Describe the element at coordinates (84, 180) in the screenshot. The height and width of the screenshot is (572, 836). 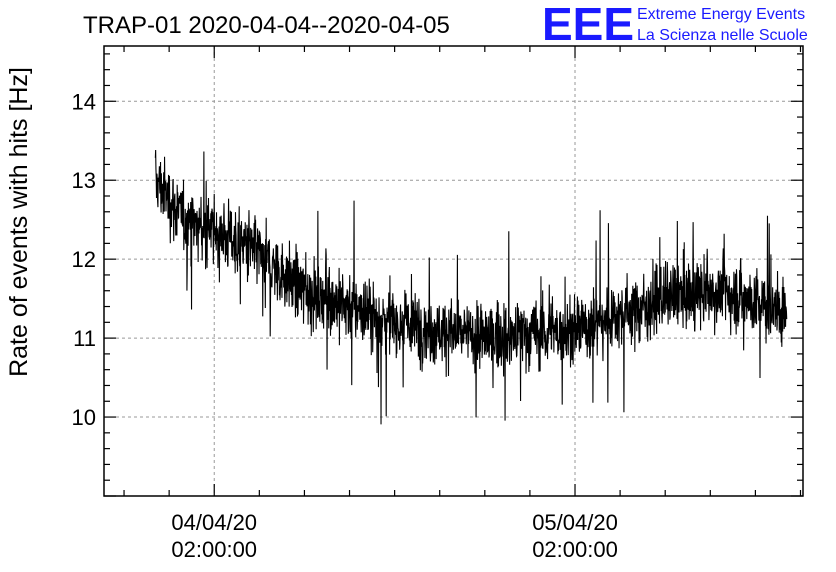
I see `y-tick-label: 13` at that location.